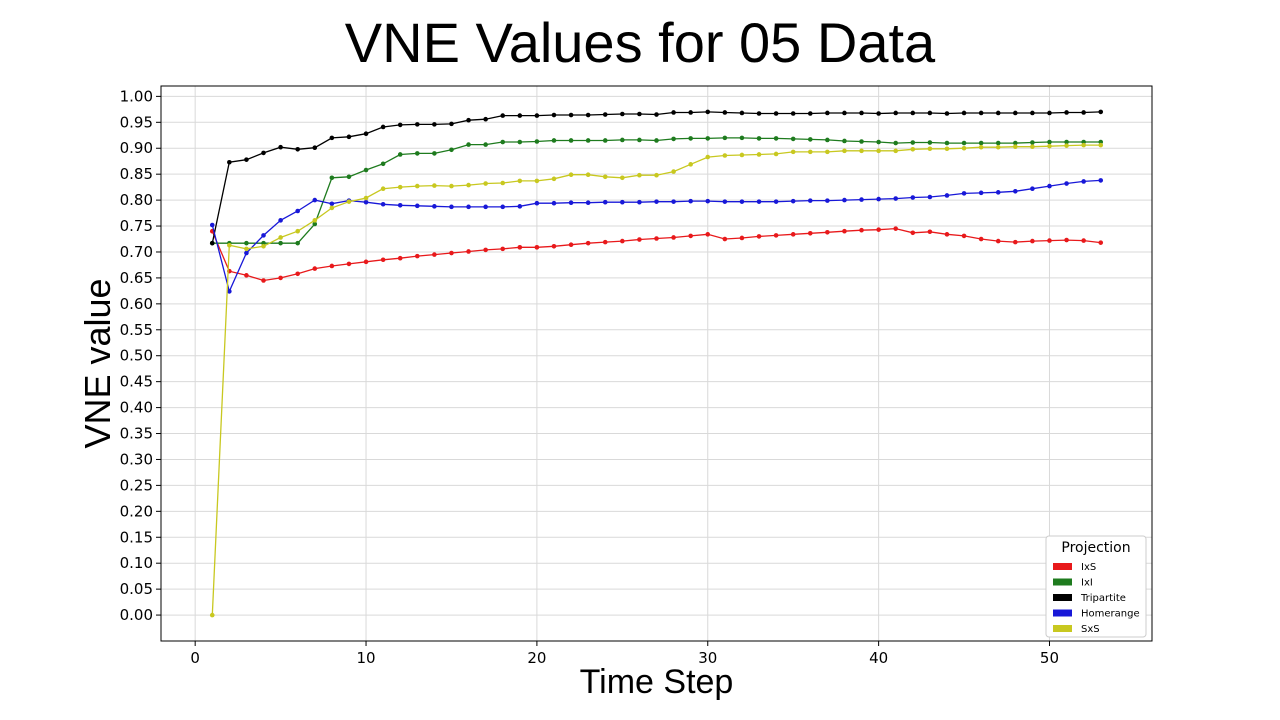 The height and width of the screenshot is (720, 1280). I want to click on legend-items: IxS IxI Tripartite Homerange SxS, so click(1096, 598).